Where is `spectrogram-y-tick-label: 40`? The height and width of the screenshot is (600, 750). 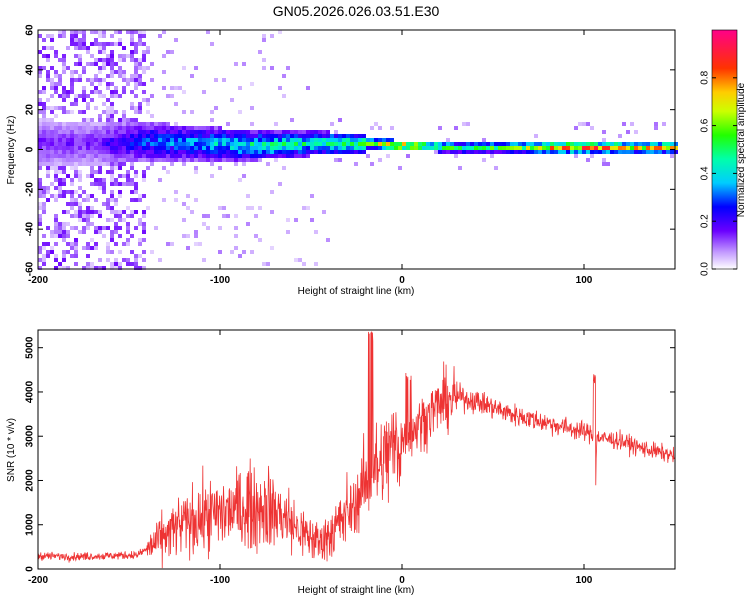 spectrogram-y-tick-label: 40 is located at coordinates (30, 70).